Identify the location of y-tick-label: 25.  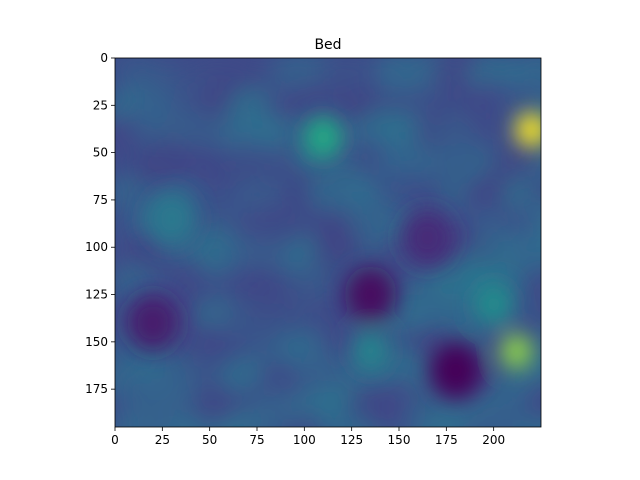
(100, 105).